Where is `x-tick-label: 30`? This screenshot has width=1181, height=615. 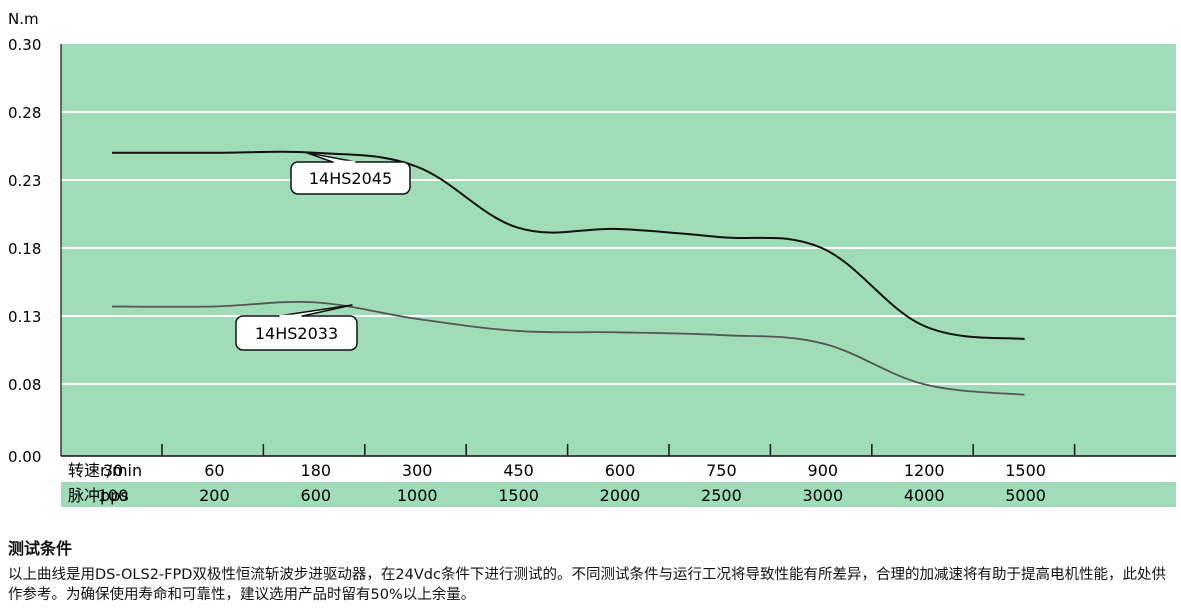
x-tick-label: 30 is located at coordinates (113, 470).